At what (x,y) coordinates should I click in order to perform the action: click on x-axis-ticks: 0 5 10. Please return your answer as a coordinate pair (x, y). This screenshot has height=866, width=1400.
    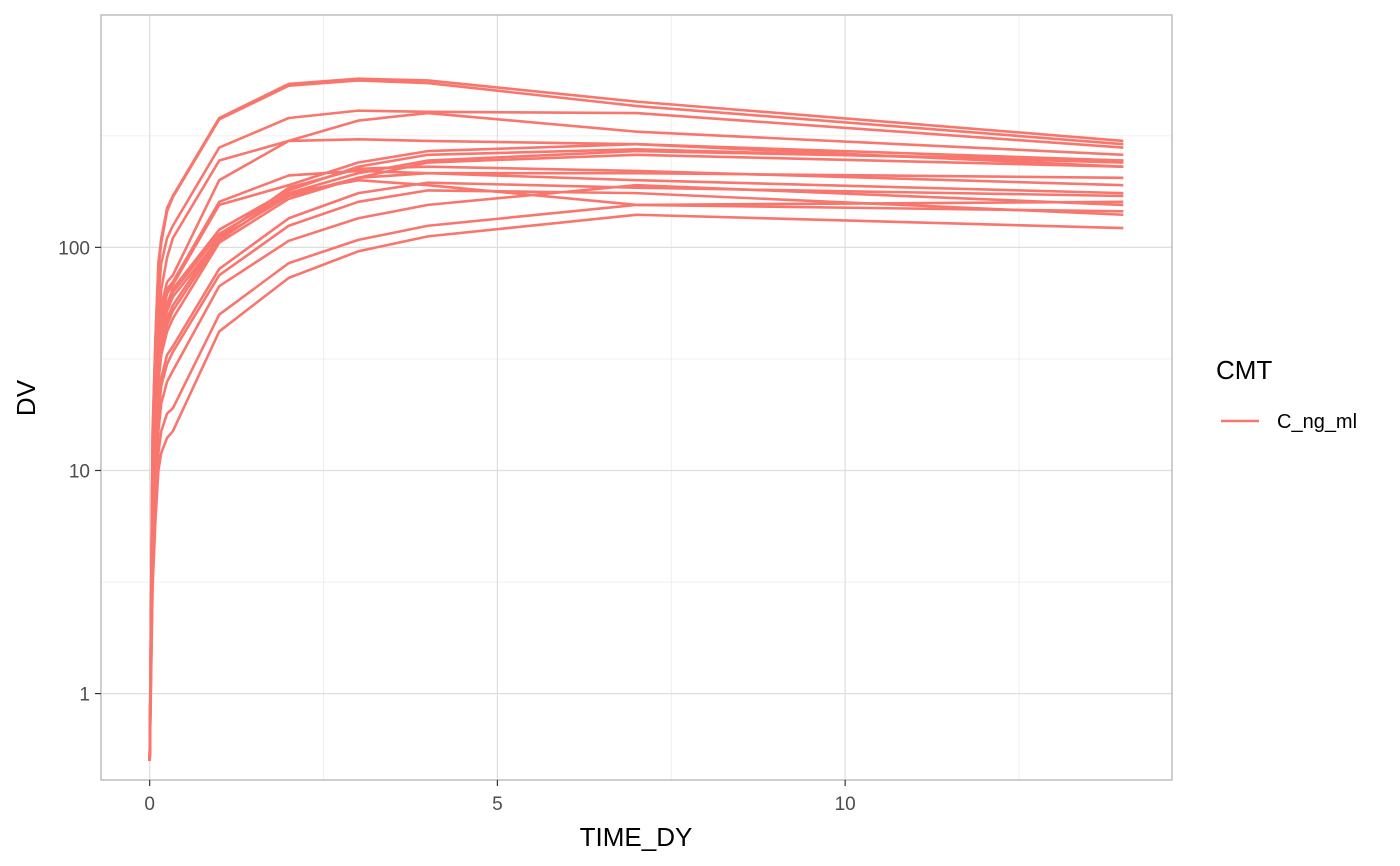
    Looking at the image, I should click on (500, 797).